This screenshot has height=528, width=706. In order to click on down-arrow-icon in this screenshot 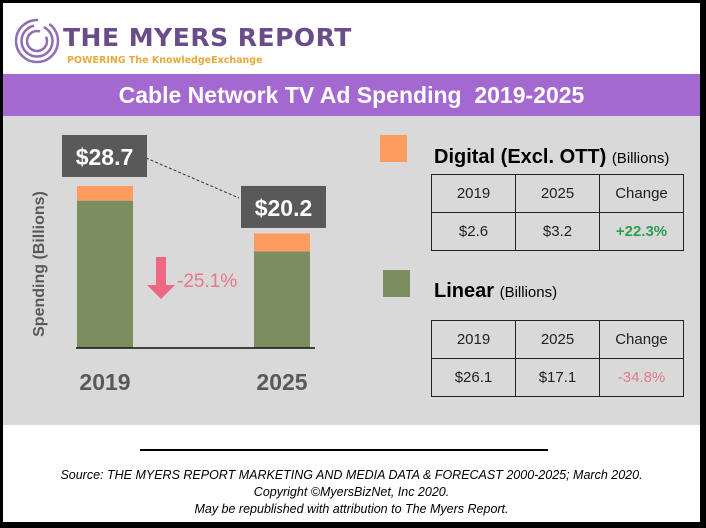, I will do `click(161, 278)`.